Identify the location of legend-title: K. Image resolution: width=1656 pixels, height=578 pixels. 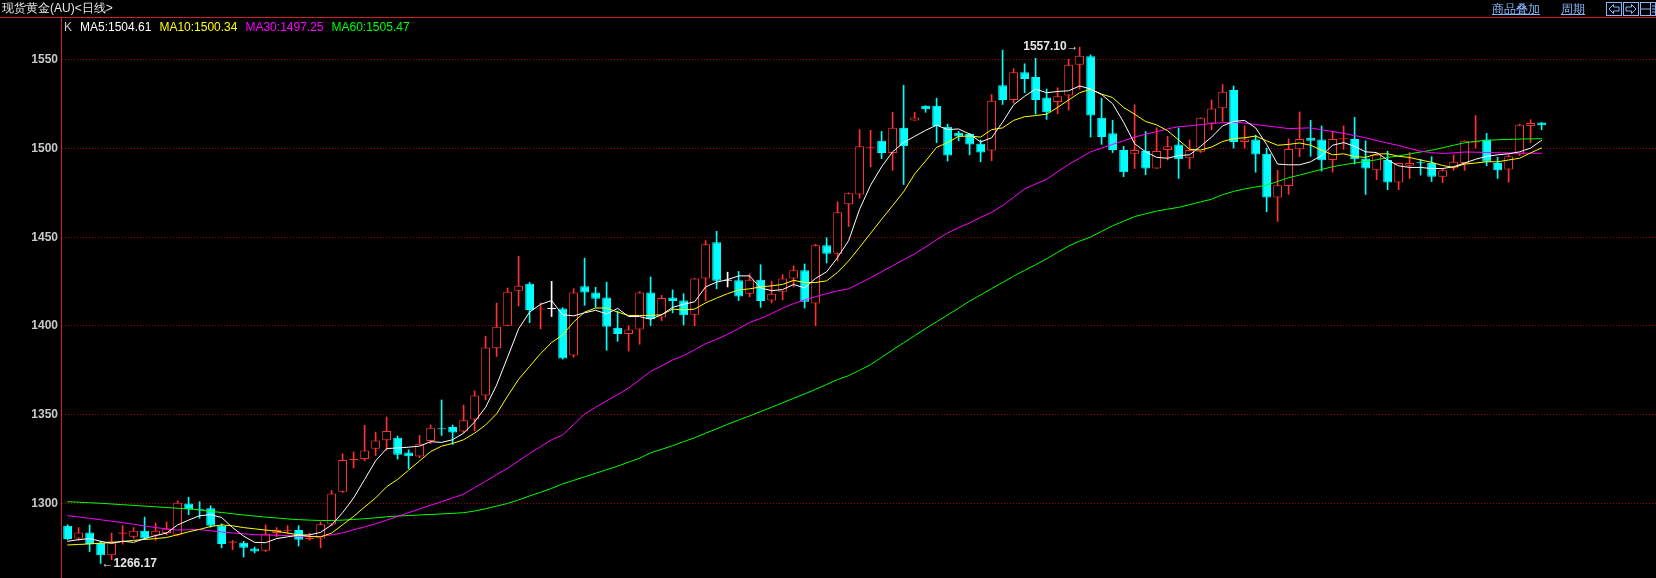
(68, 27).